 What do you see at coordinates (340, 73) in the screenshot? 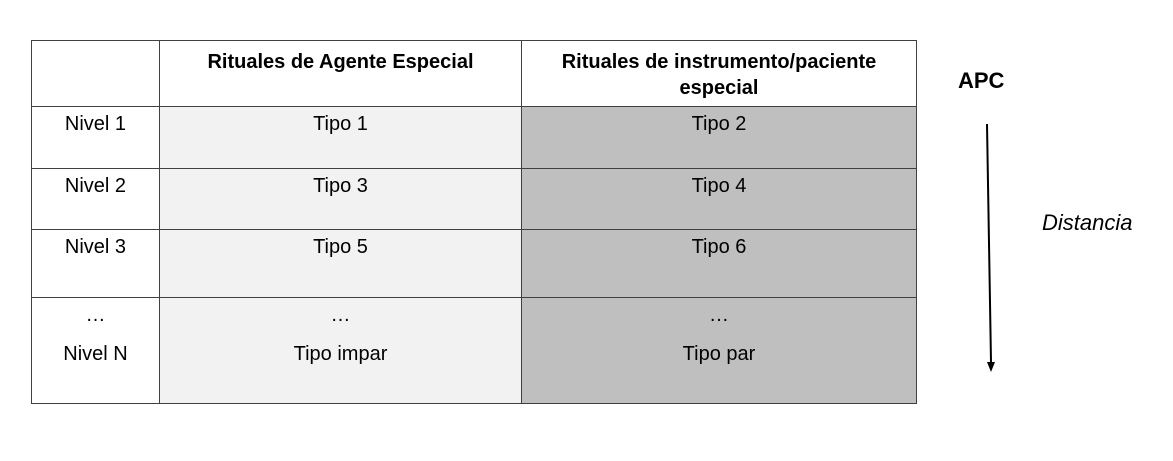
I see `header-agent: Rituales de Agente Especial` at bounding box center [340, 73].